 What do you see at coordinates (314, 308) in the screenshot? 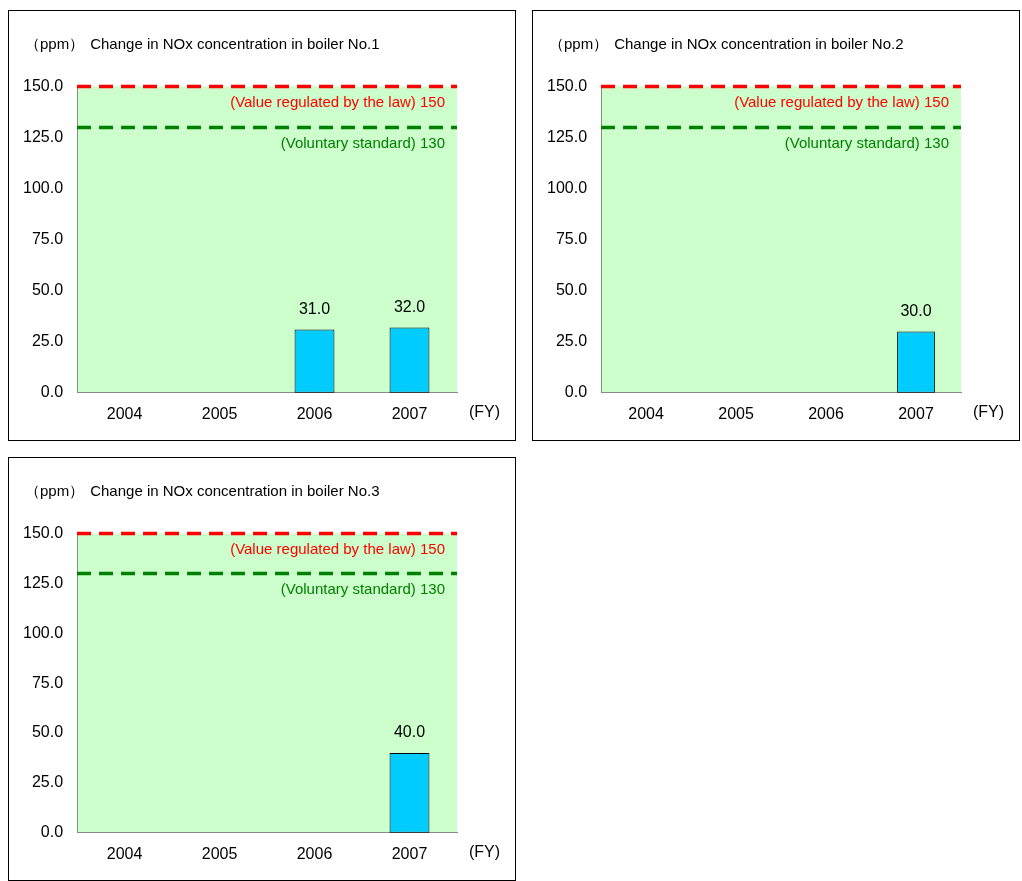
I see `data-label: 31.0` at bounding box center [314, 308].